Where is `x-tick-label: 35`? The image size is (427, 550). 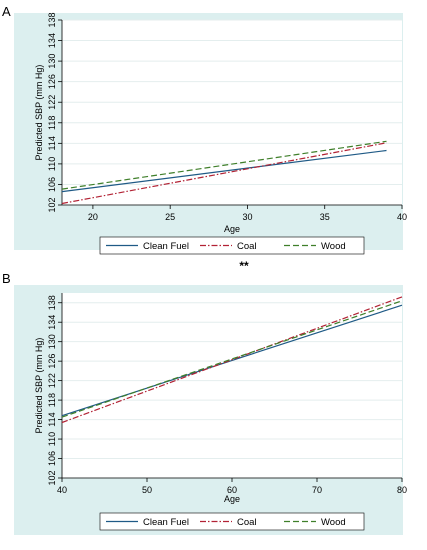
x-tick-label: 35 is located at coordinates (325, 217).